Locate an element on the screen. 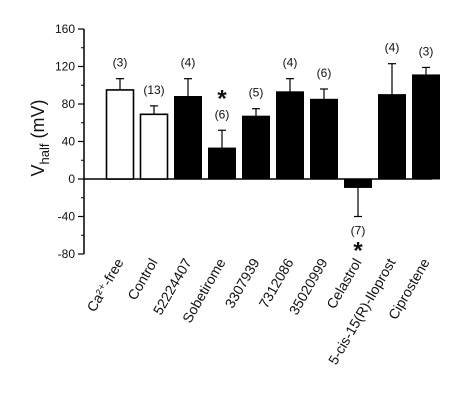 This screenshot has height=416, width=454. y-axis-label: Vhalf (mV) is located at coordinates (40, 138).